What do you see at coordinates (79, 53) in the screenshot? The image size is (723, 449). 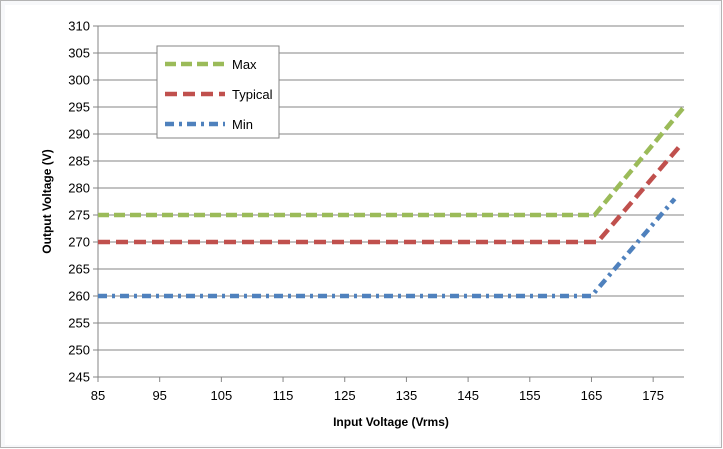 I see `y-tick-label: 305` at bounding box center [79, 53].